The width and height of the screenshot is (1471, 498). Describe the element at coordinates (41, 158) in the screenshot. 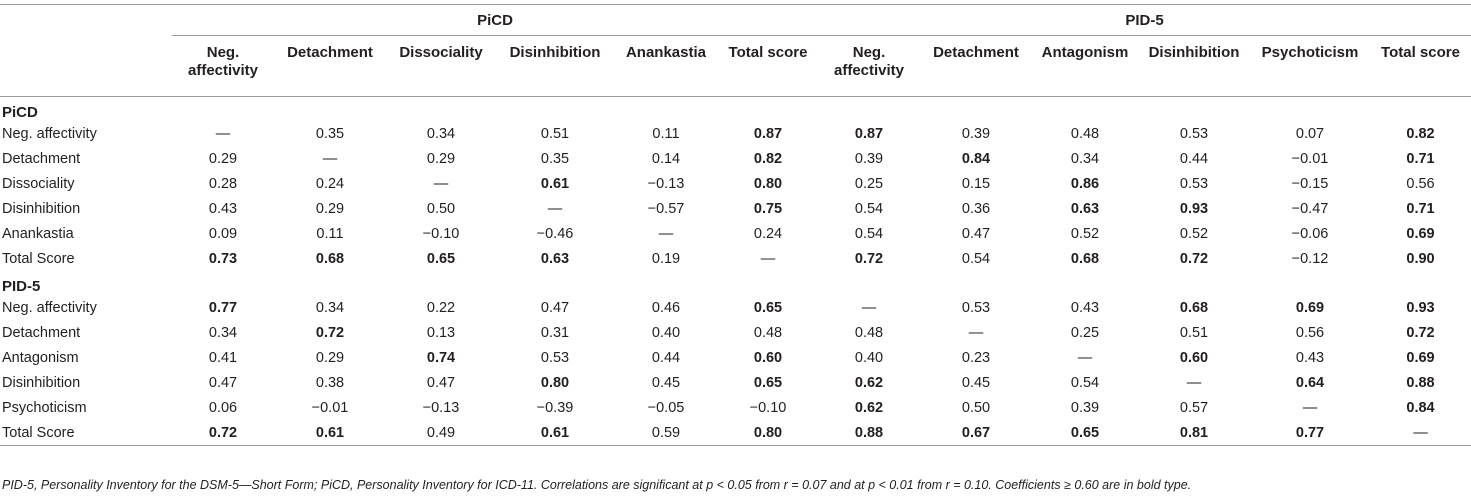

I see `row-label: Detachment` at that location.